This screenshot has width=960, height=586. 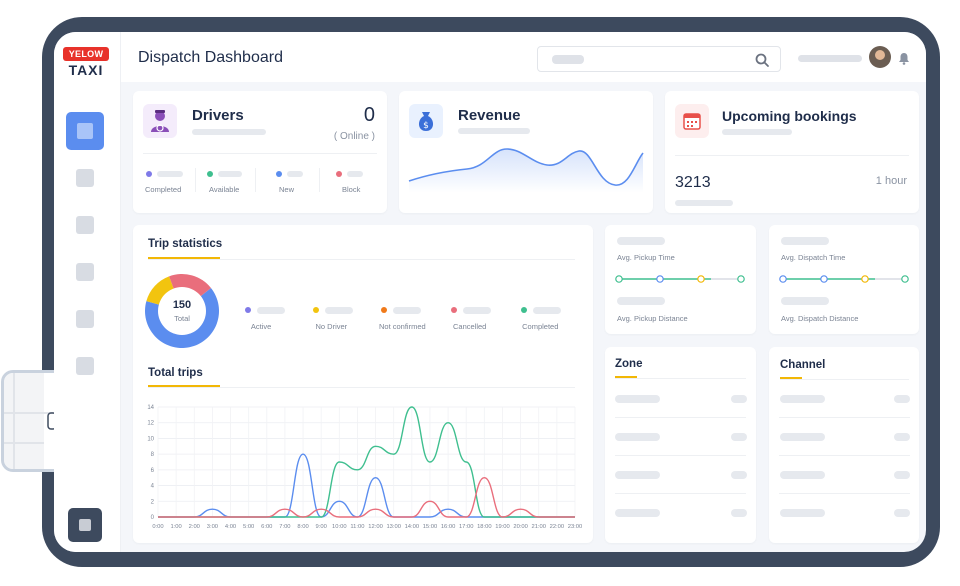 I want to click on pickup-time-label: Avg. Pickup Time, so click(x=646, y=257).